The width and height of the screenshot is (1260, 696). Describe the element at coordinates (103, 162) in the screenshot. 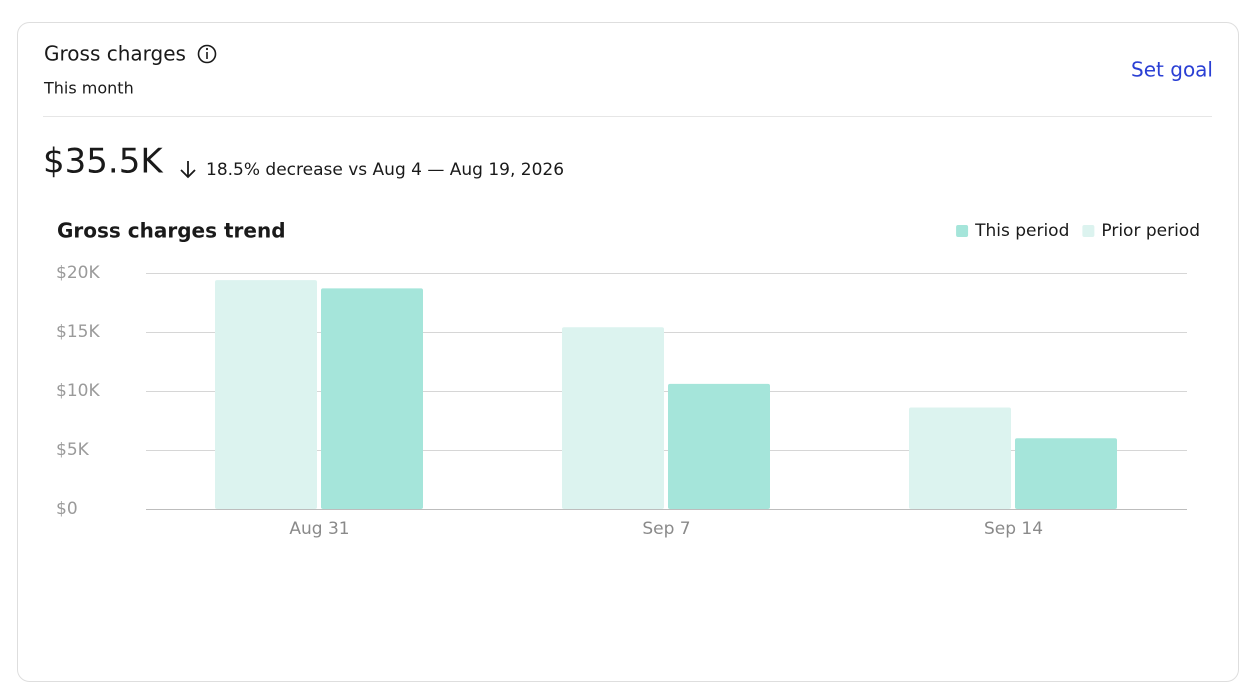

I see `summary-value: $35.5K` at that location.